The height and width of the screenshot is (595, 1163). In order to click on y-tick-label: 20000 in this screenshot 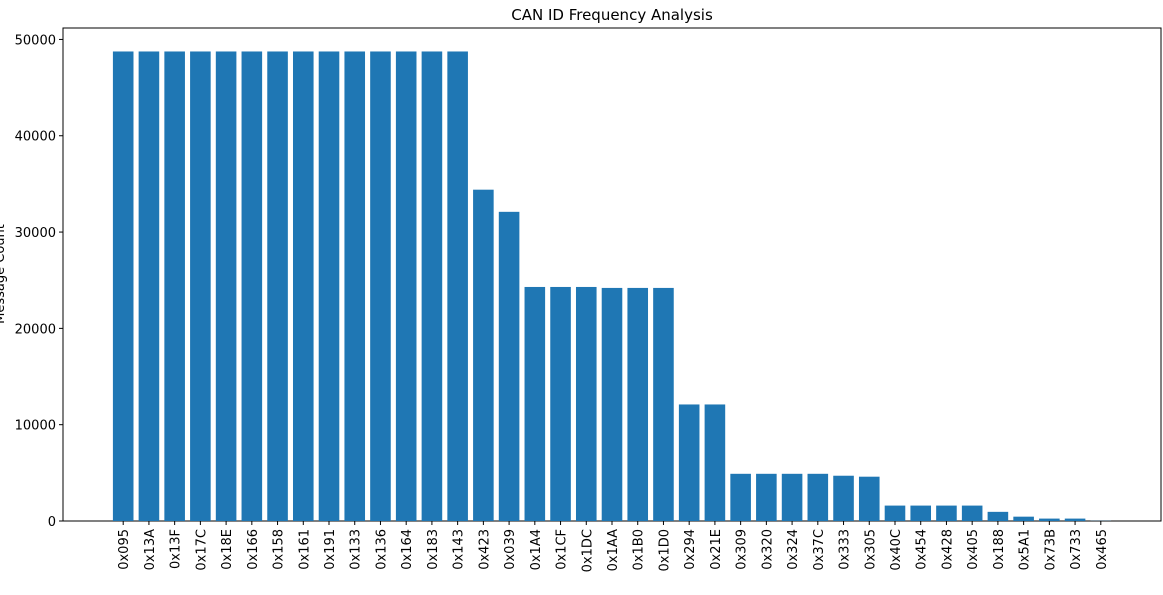, I will do `click(35, 329)`.